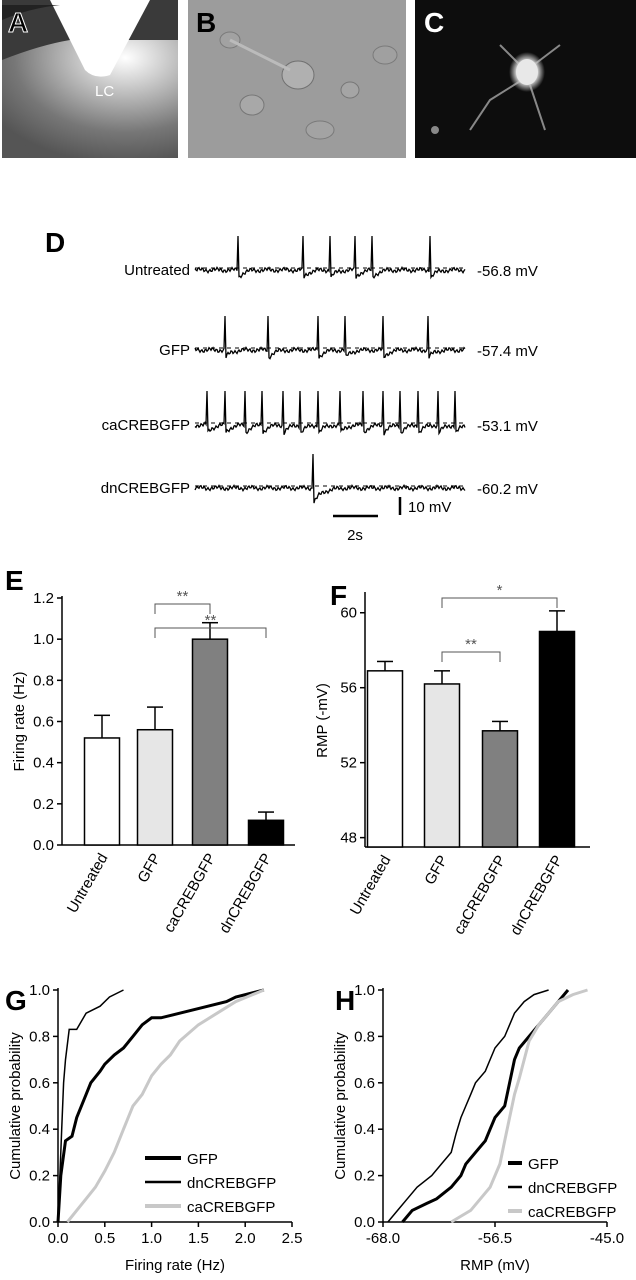 The width and height of the screenshot is (636, 1280). I want to click on significance-label: *, so click(500, 590).